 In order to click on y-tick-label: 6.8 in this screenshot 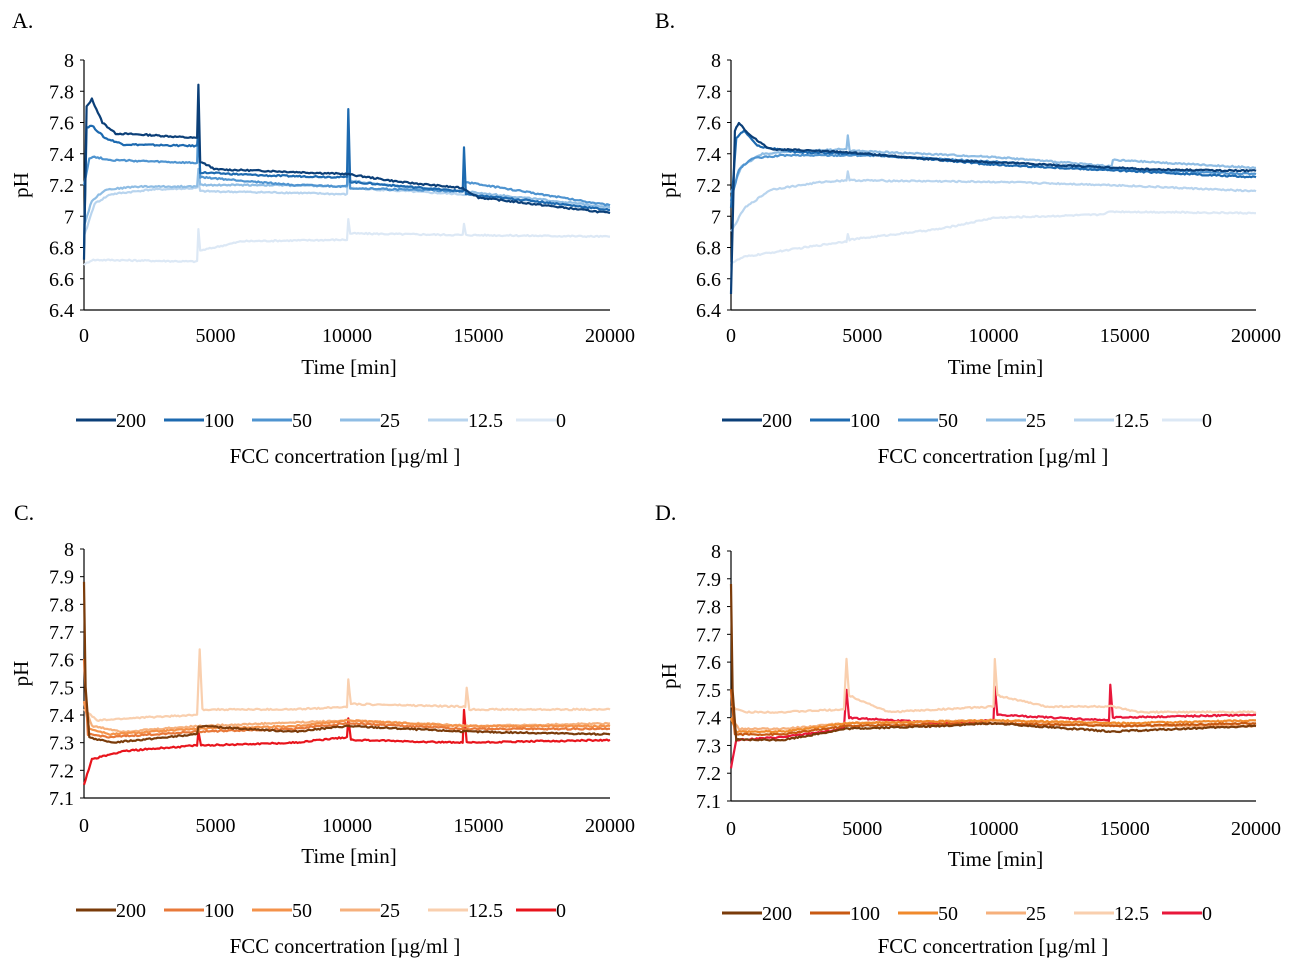, I will do `click(708, 249)`.